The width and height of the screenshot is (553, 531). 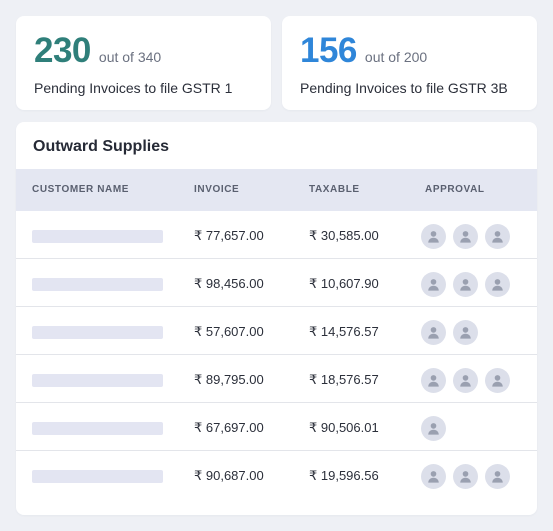 What do you see at coordinates (276, 331) in the screenshot?
I see `table-row: ₹ 57,607.00 ₹ 14,576.57` at bounding box center [276, 331].